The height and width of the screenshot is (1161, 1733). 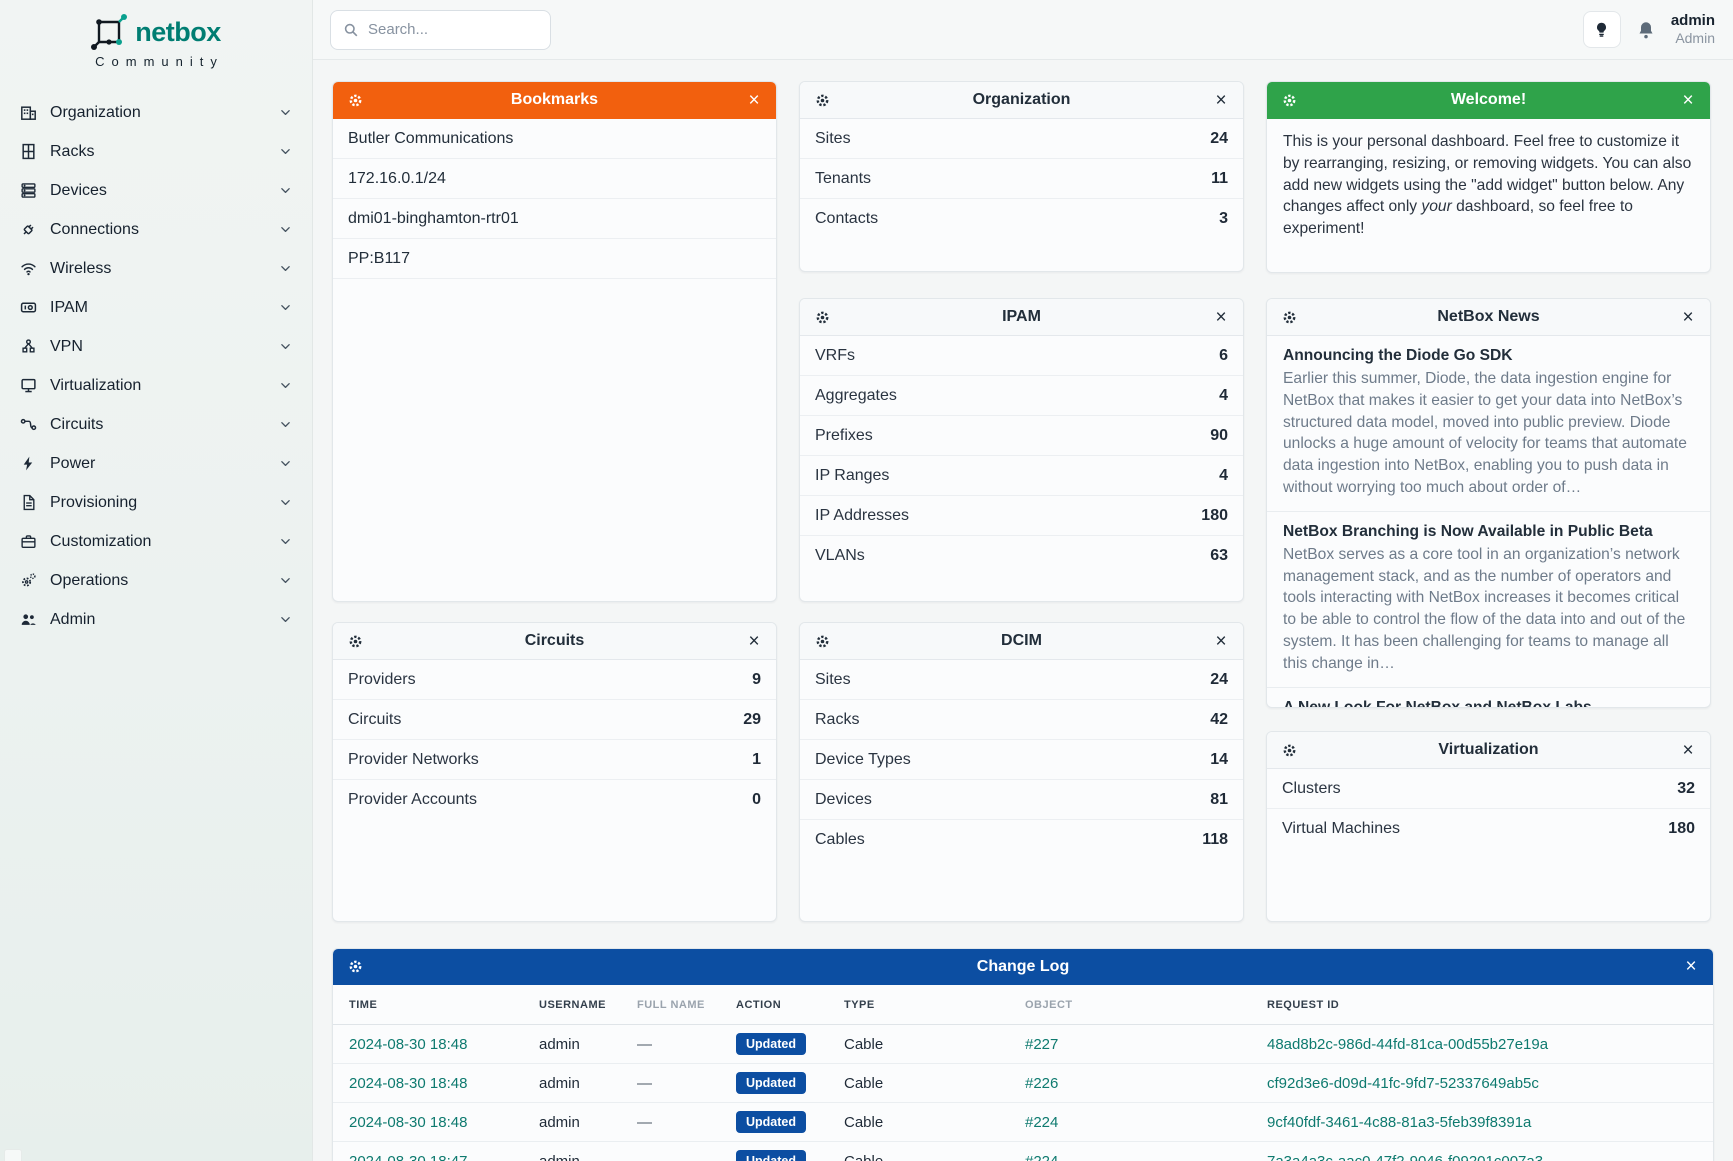 What do you see at coordinates (156, 307) in the screenshot?
I see `sidebar-item-ipam: IPAM` at bounding box center [156, 307].